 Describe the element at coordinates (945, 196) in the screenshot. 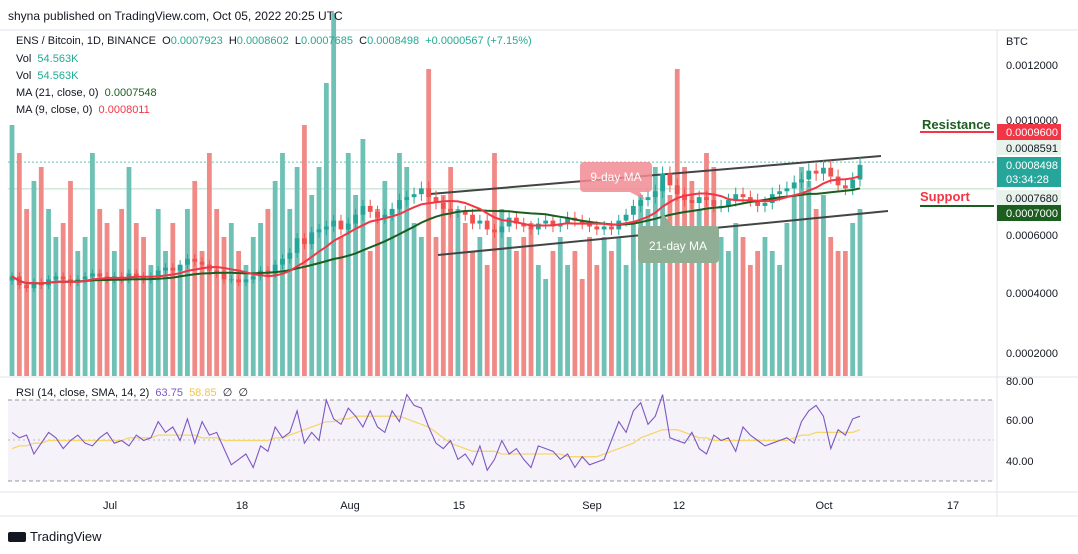

I see `support-label: Support` at that location.